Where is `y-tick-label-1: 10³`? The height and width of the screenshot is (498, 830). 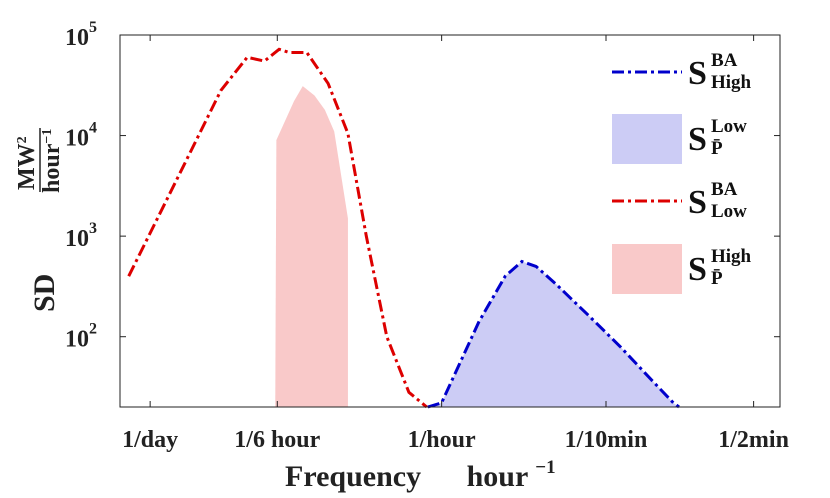
y-tick-label-1: 10³ is located at coordinates (81, 236).